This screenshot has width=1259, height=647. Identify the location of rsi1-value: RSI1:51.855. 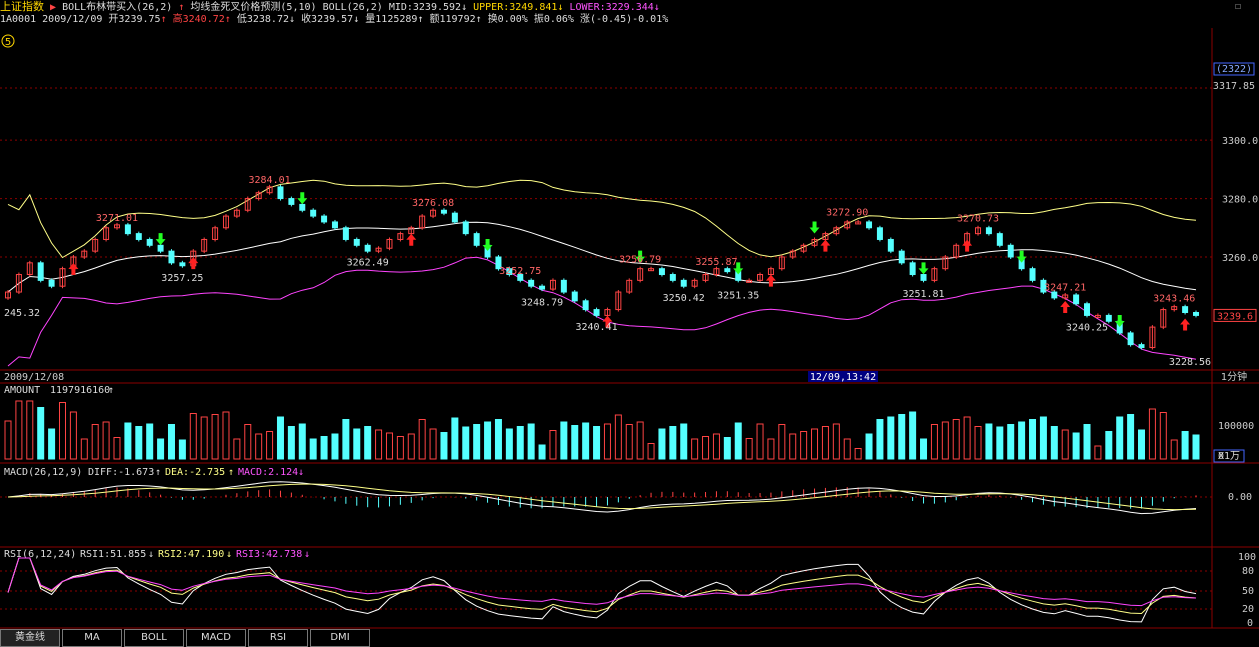
(113, 554).